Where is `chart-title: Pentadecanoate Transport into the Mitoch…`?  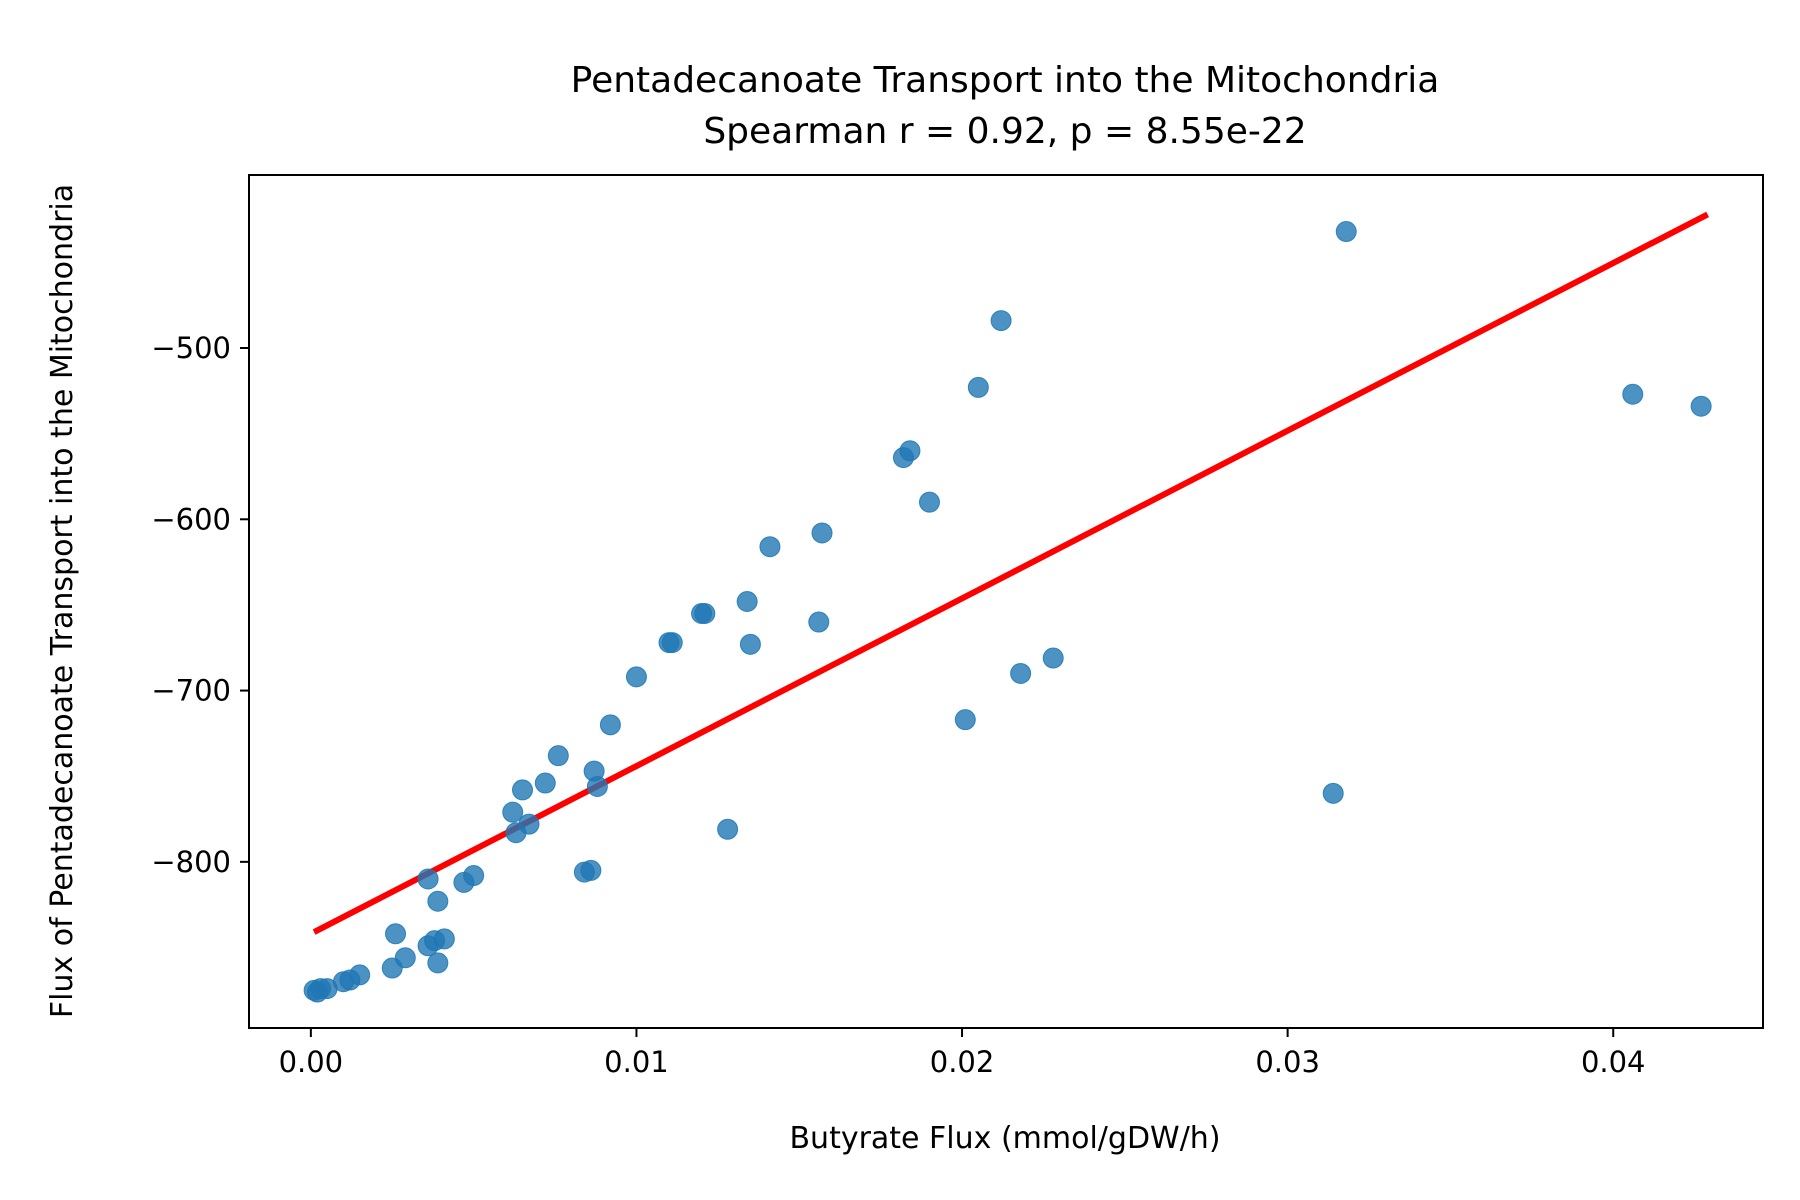 chart-title: Pentadecanoate Transport into the Mitoch… is located at coordinates (1005, 80).